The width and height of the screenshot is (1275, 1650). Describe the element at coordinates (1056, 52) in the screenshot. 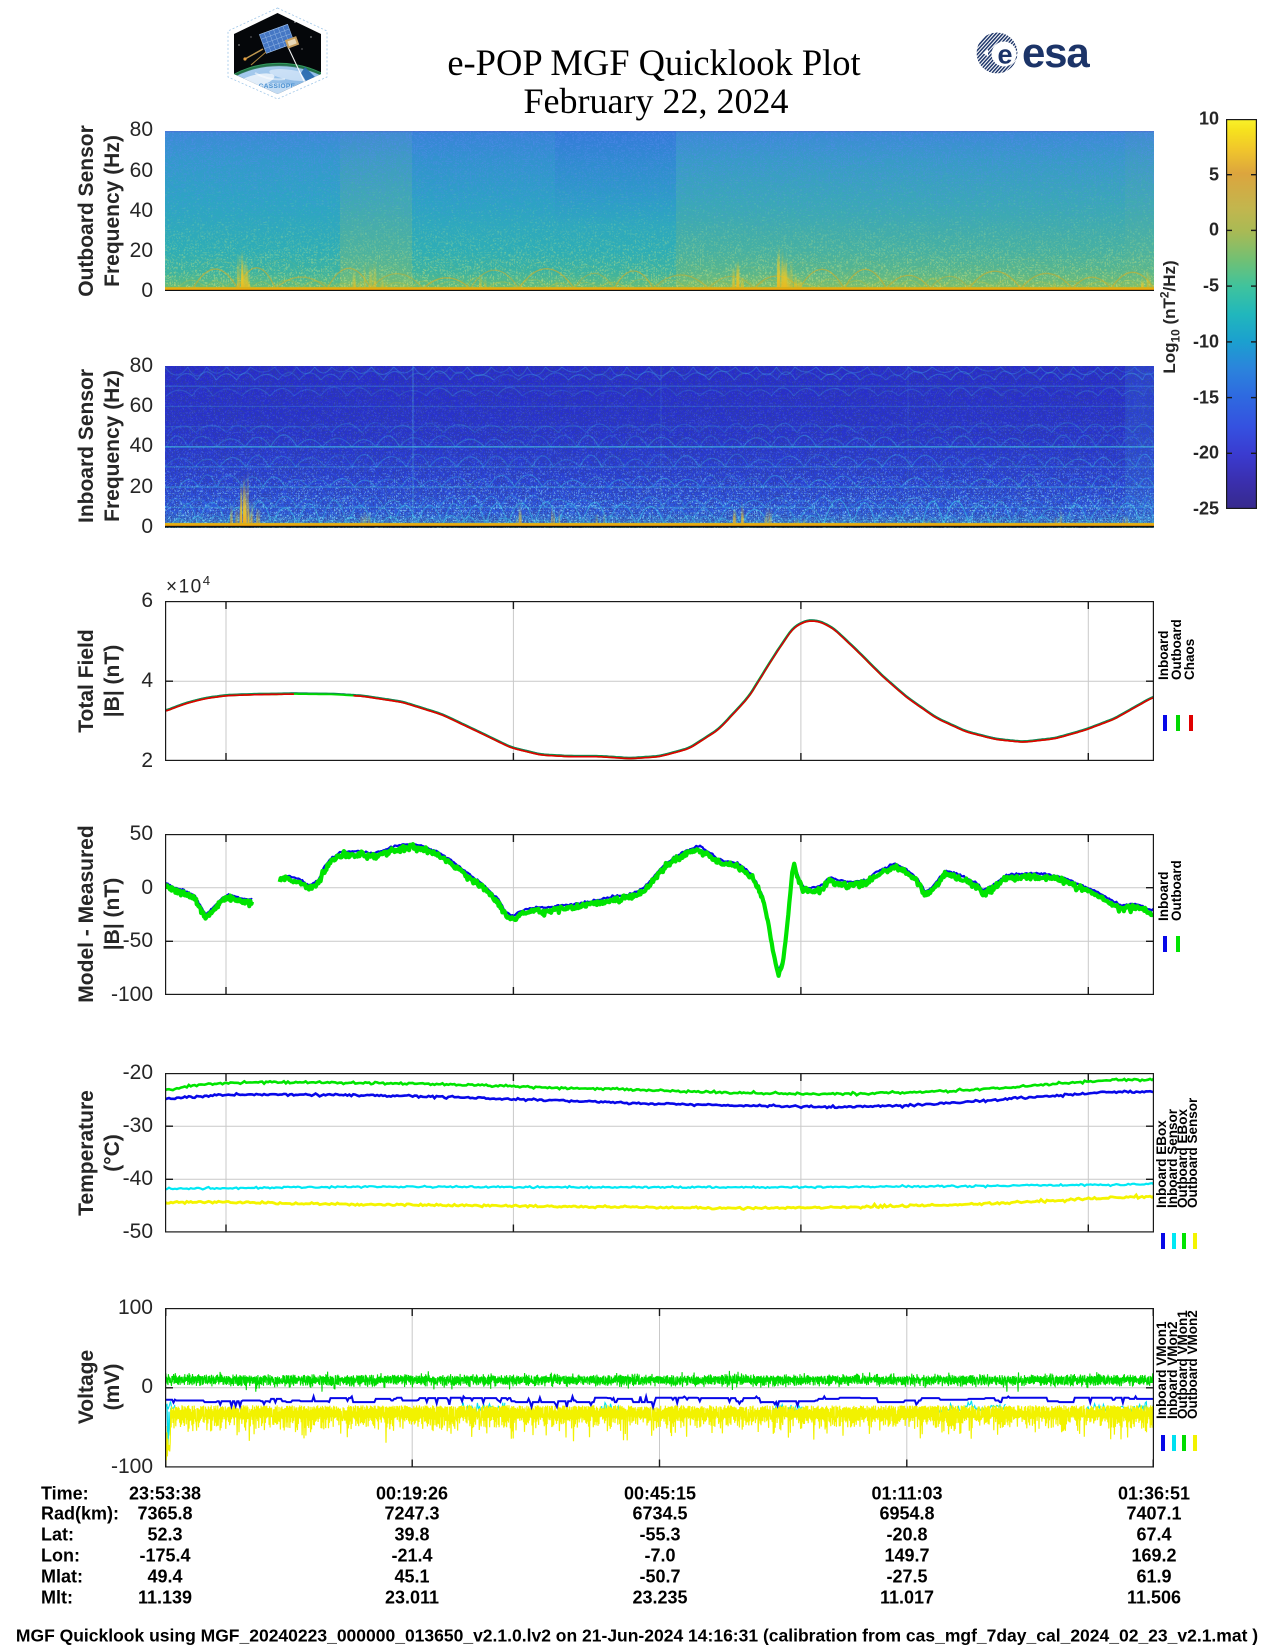

I see `svg-text: esa` at that location.